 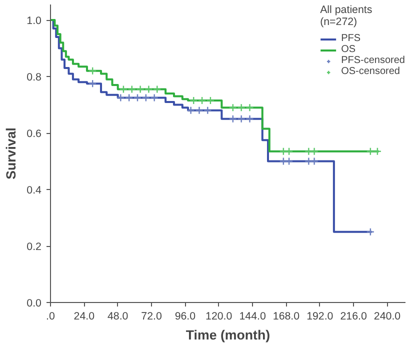 I want to click on x-tick-label: .0, so click(x=51, y=316).